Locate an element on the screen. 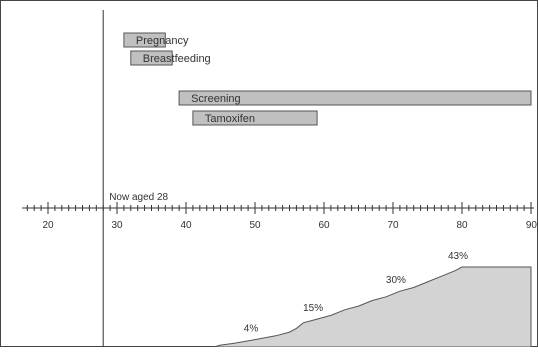 The image size is (538, 352). tick-label-60: 60 is located at coordinates (324, 225).